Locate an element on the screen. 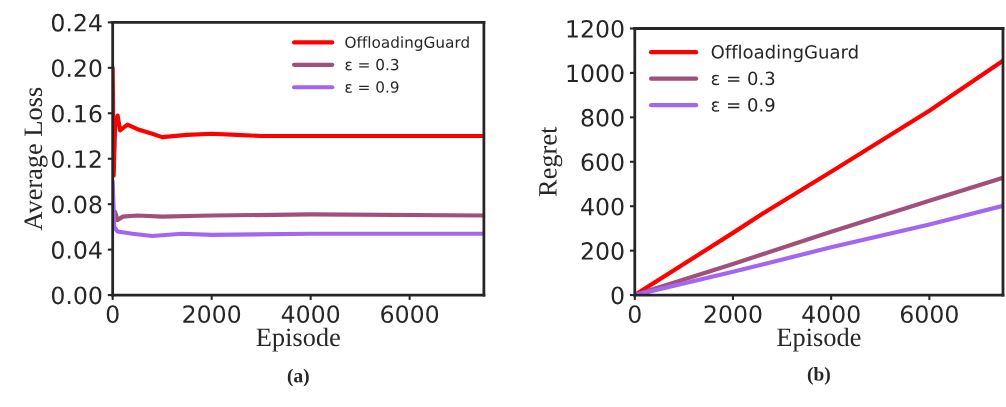 The image size is (1006, 407). y-tick-label: 0.08 is located at coordinates (76, 204).